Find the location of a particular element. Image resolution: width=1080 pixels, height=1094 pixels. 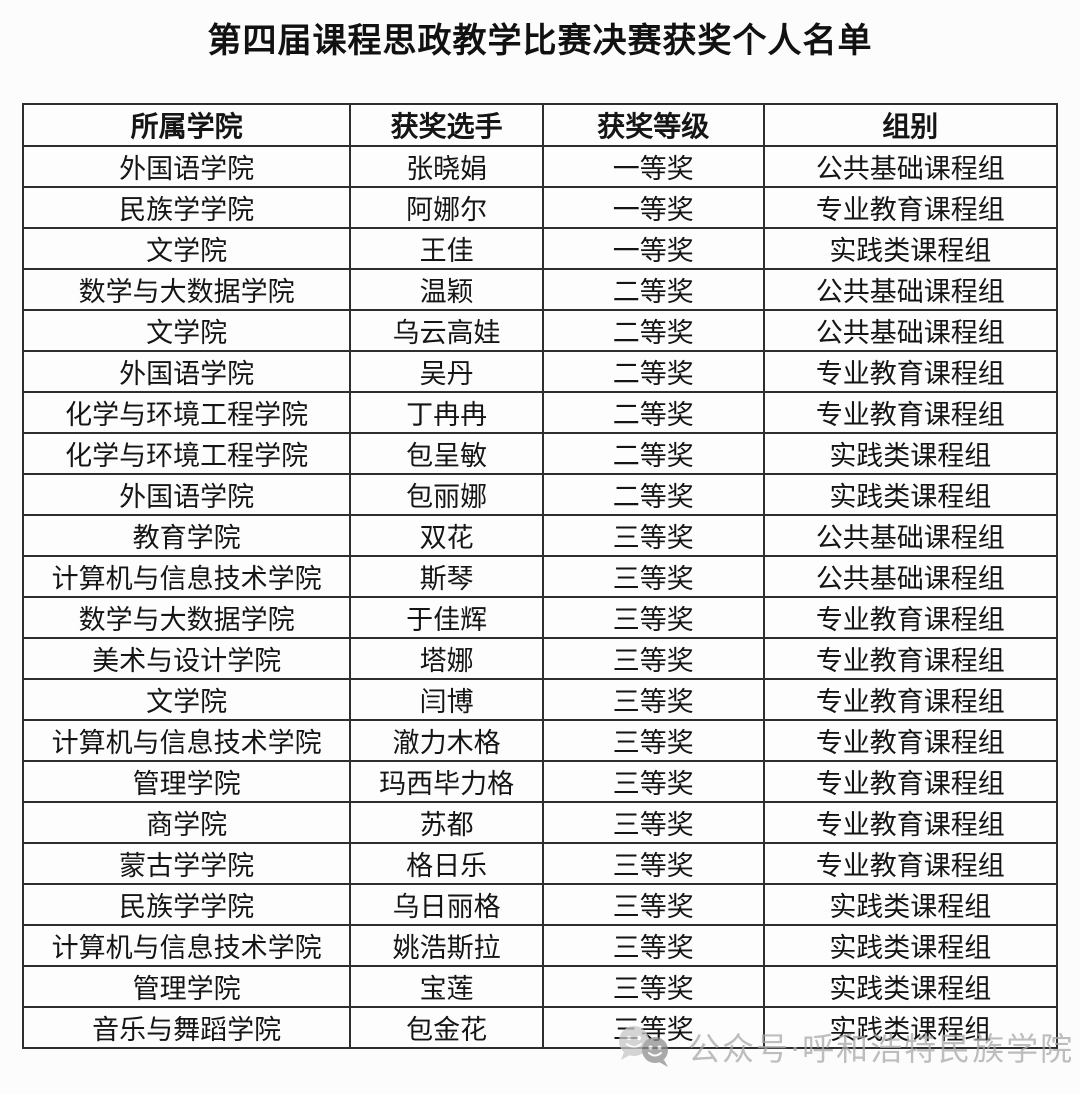

table-row: 数学与大数据学院 于佳辉 三等奖 专业教育课程组 is located at coordinates (540, 617).